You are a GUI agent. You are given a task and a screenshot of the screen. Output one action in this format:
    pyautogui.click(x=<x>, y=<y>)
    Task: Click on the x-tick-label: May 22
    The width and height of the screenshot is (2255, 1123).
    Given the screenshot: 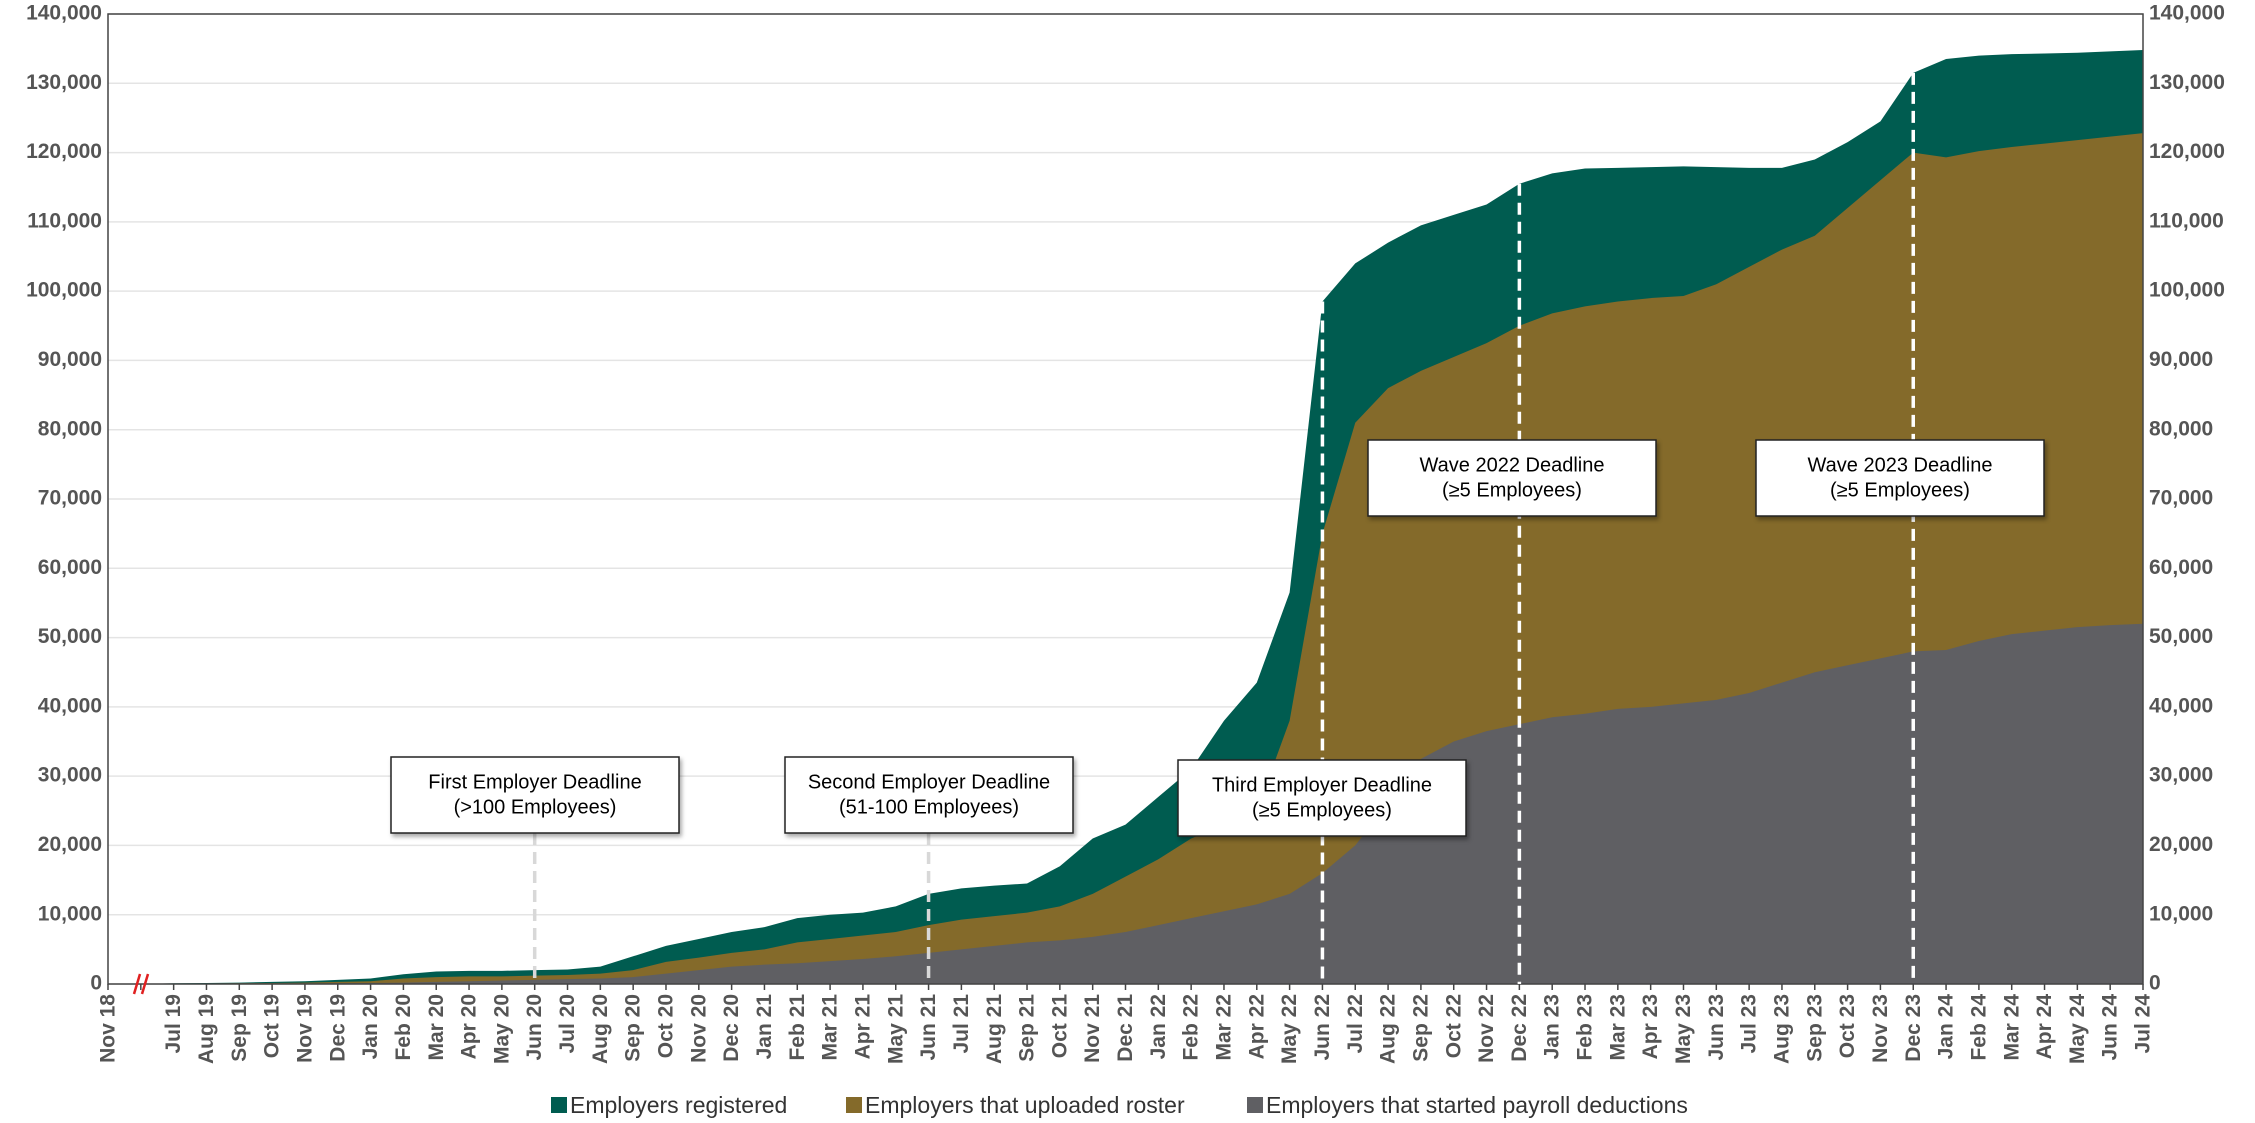 What is the action you would take?
    pyautogui.click(x=1289, y=1029)
    